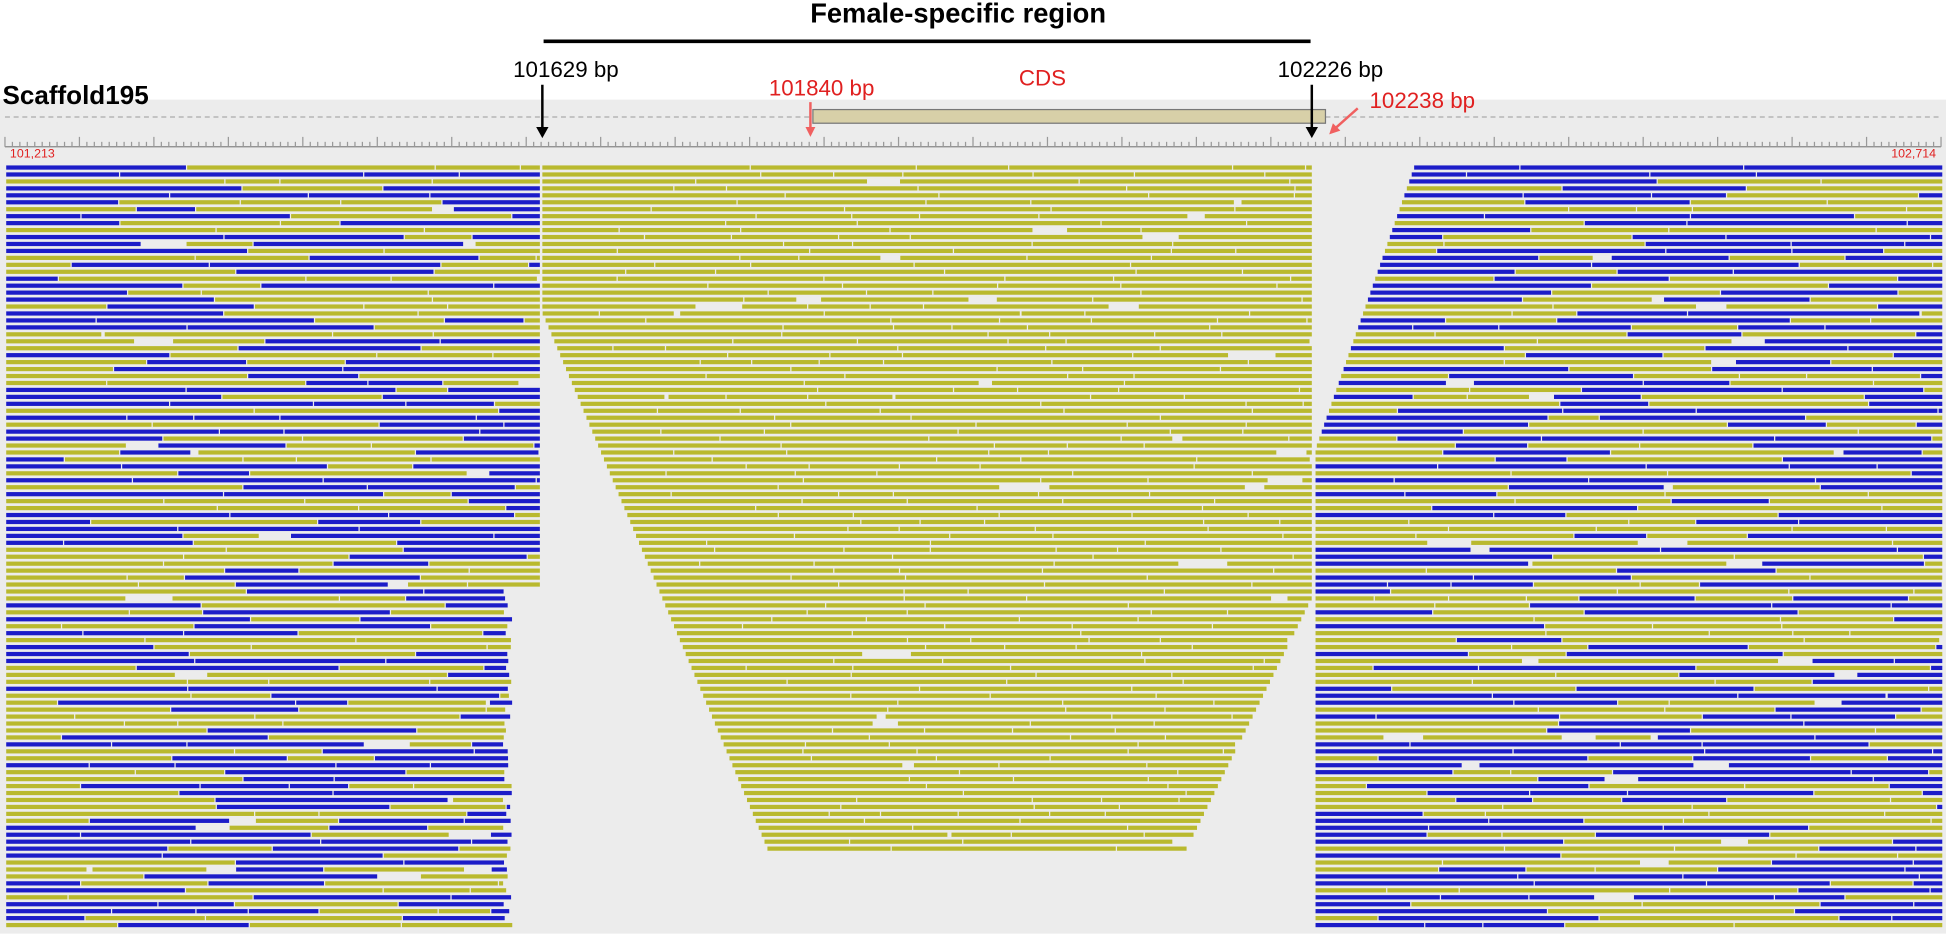 The width and height of the screenshot is (1946, 934). What do you see at coordinates (1069, 116) in the screenshot?
I see `cds-box` at bounding box center [1069, 116].